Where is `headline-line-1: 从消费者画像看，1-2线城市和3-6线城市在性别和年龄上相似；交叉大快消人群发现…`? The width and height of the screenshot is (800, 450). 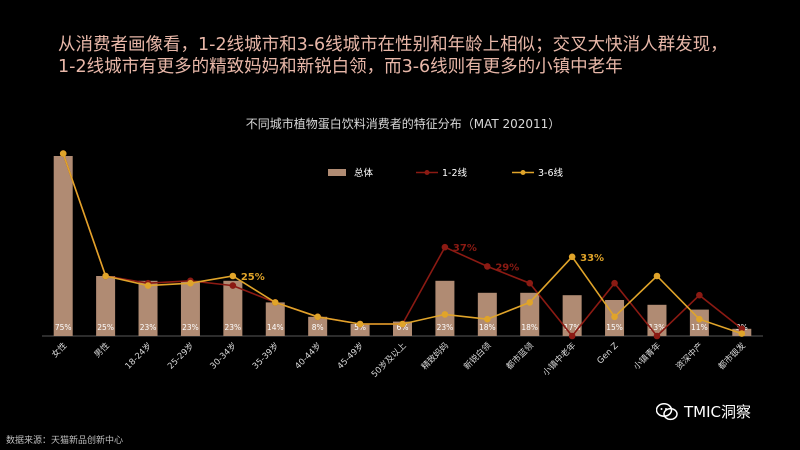 headline-line-1: 从消费者画像看，1-2线城市和3-6线城市在性别和年龄上相似；交叉大快消人群发现… is located at coordinates (393, 45).